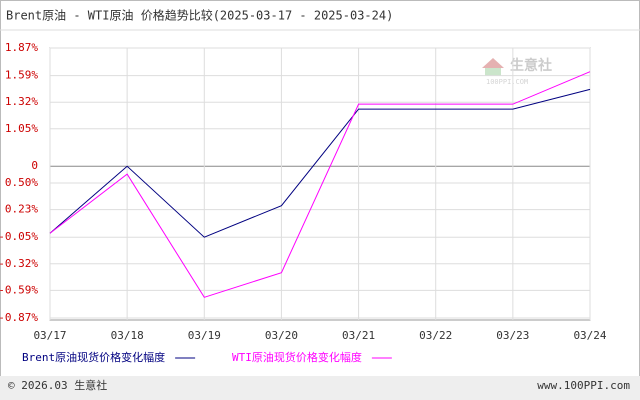 The width and height of the screenshot is (640, 400). What do you see at coordinates (531, 65) in the screenshot?
I see `watermark-text: 生意社` at bounding box center [531, 65].